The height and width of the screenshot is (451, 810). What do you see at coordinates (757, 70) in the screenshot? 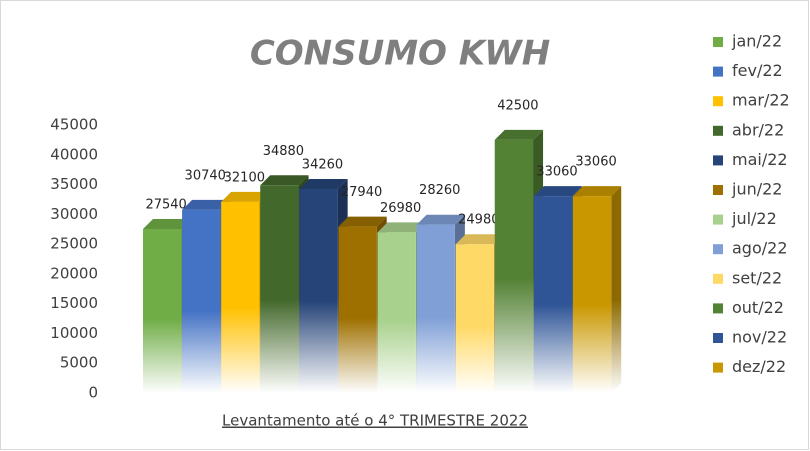
I see `legend-label: fev/22` at bounding box center [757, 70].